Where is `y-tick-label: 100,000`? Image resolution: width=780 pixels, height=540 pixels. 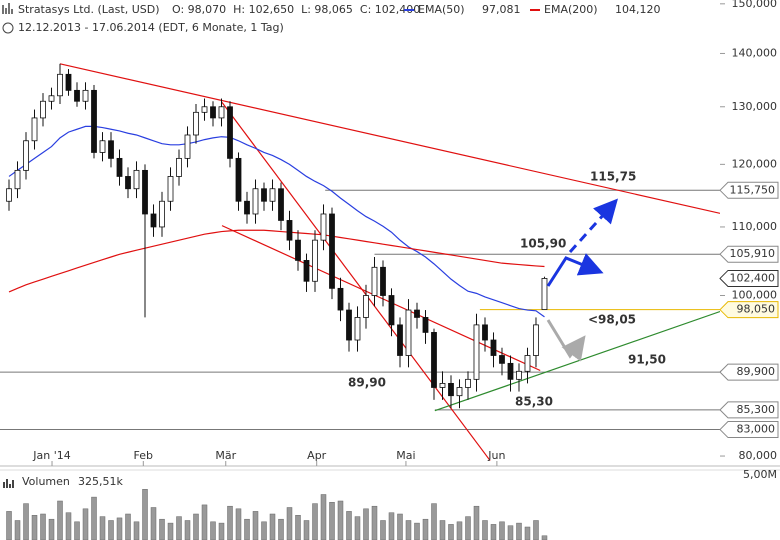 y-tick-label: 100,000 is located at coordinates (755, 295).